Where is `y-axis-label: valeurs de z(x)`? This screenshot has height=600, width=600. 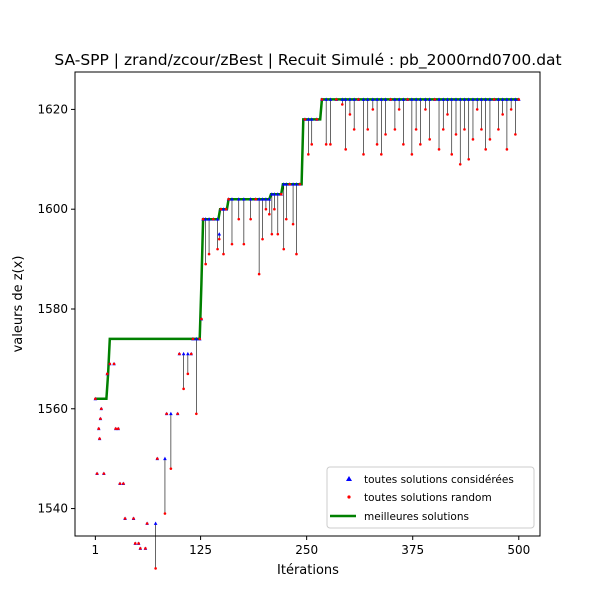 y-axis-label: valeurs de z(x) is located at coordinates (18, 304).